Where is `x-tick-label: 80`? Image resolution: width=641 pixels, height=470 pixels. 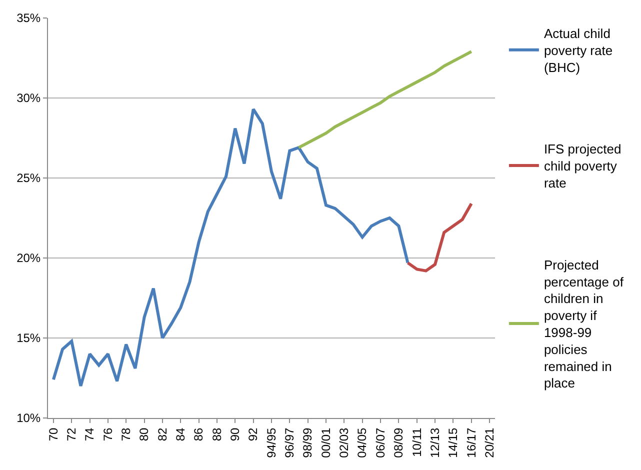
x-tick-label: 80 is located at coordinates (144, 434).